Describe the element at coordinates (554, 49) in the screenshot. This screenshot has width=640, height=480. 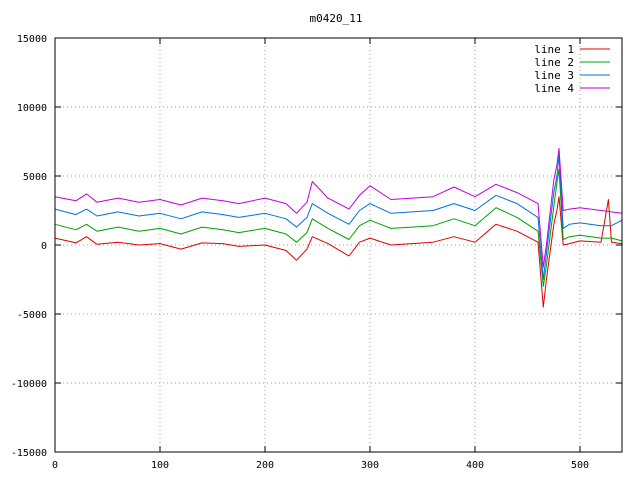
I see `legend-label: line 1` at that location.